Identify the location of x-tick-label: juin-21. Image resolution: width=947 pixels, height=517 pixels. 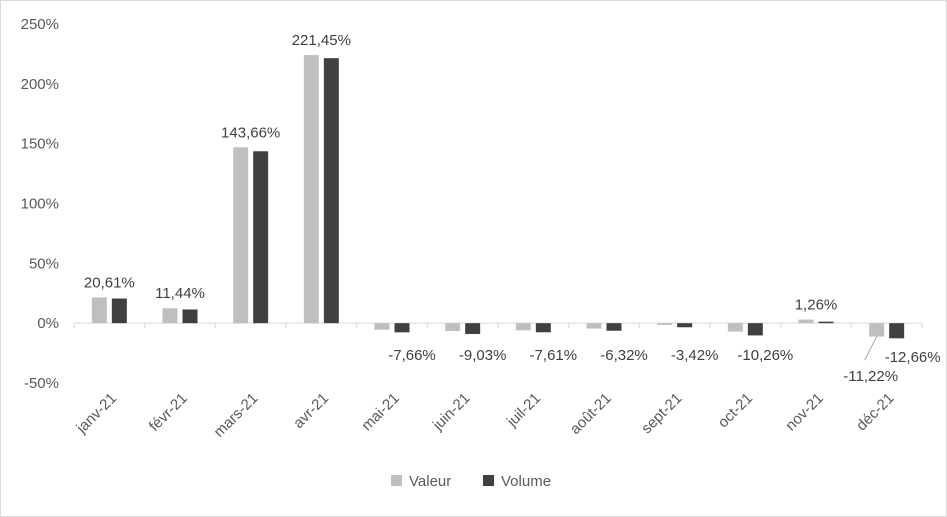
(451, 412).